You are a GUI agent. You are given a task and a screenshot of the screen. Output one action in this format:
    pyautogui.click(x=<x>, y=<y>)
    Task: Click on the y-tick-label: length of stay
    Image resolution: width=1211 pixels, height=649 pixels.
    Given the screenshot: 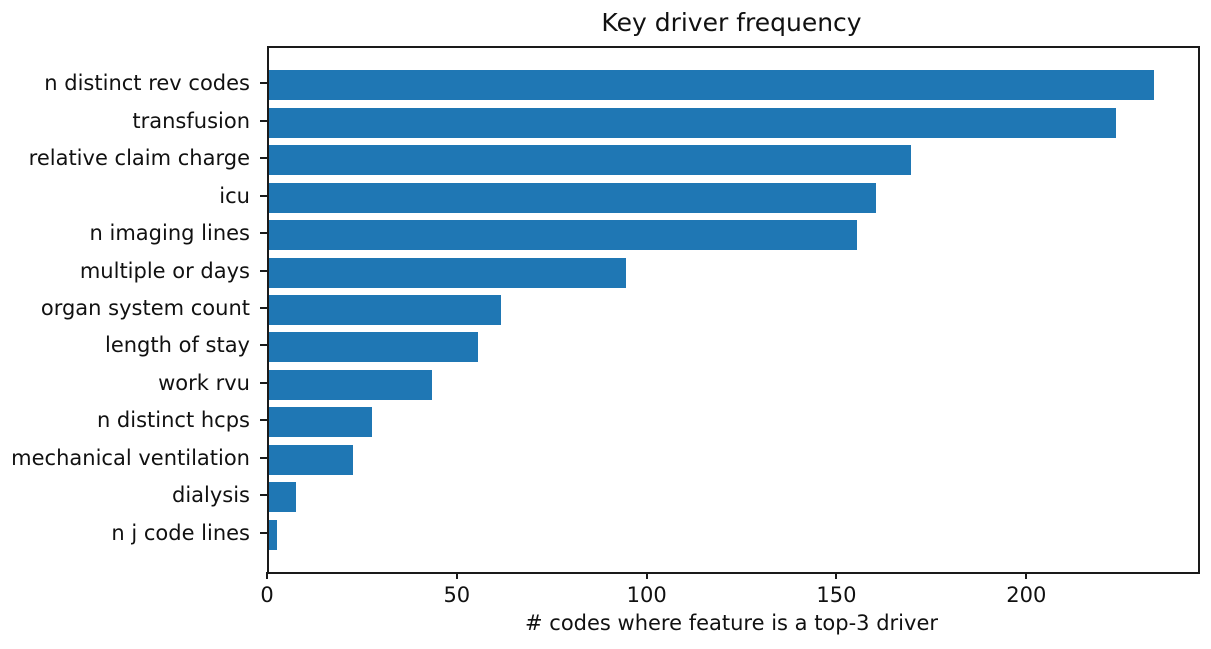 What is the action you would take?
    pyautogui.click(x=177, y=345)
    